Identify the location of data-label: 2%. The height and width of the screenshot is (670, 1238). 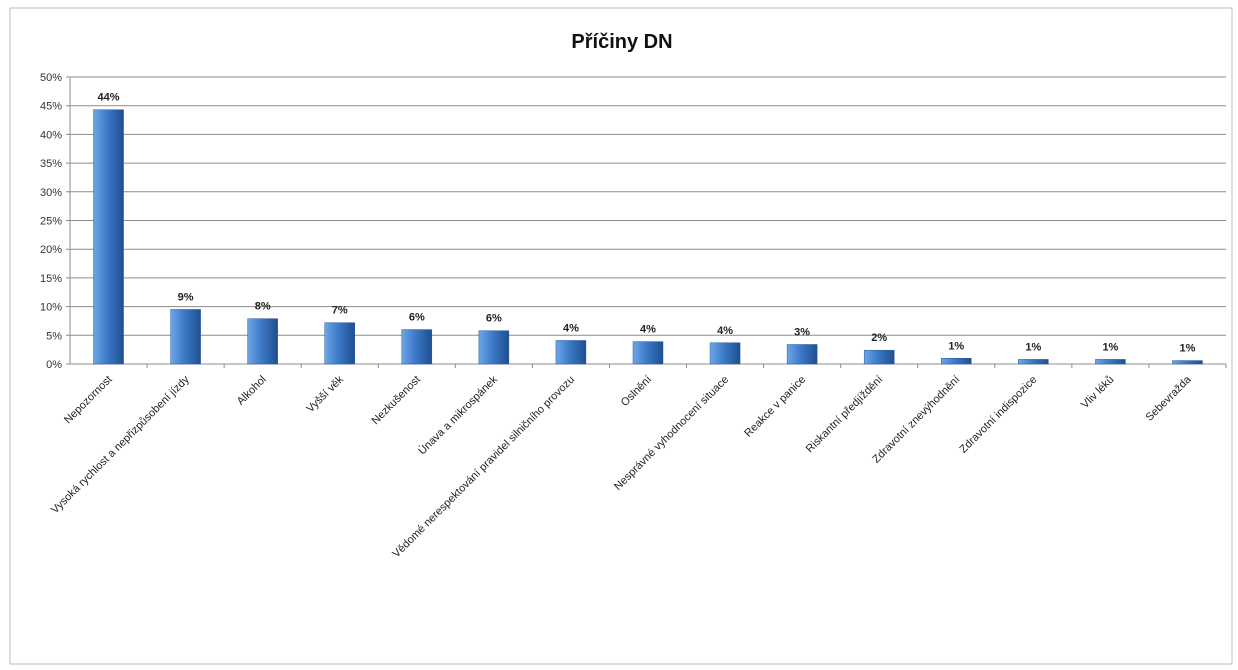
(879, 338).